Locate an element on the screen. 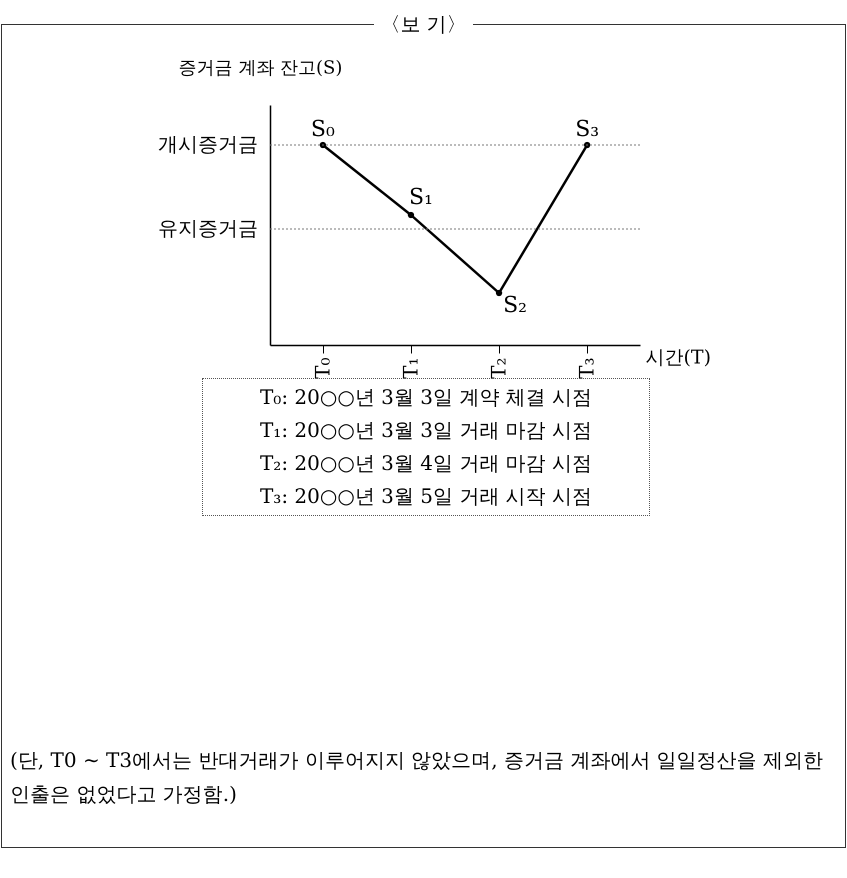 The image size is (847, 878). chart-title: 〈보 기〉 is located at coordinates (423, 24).